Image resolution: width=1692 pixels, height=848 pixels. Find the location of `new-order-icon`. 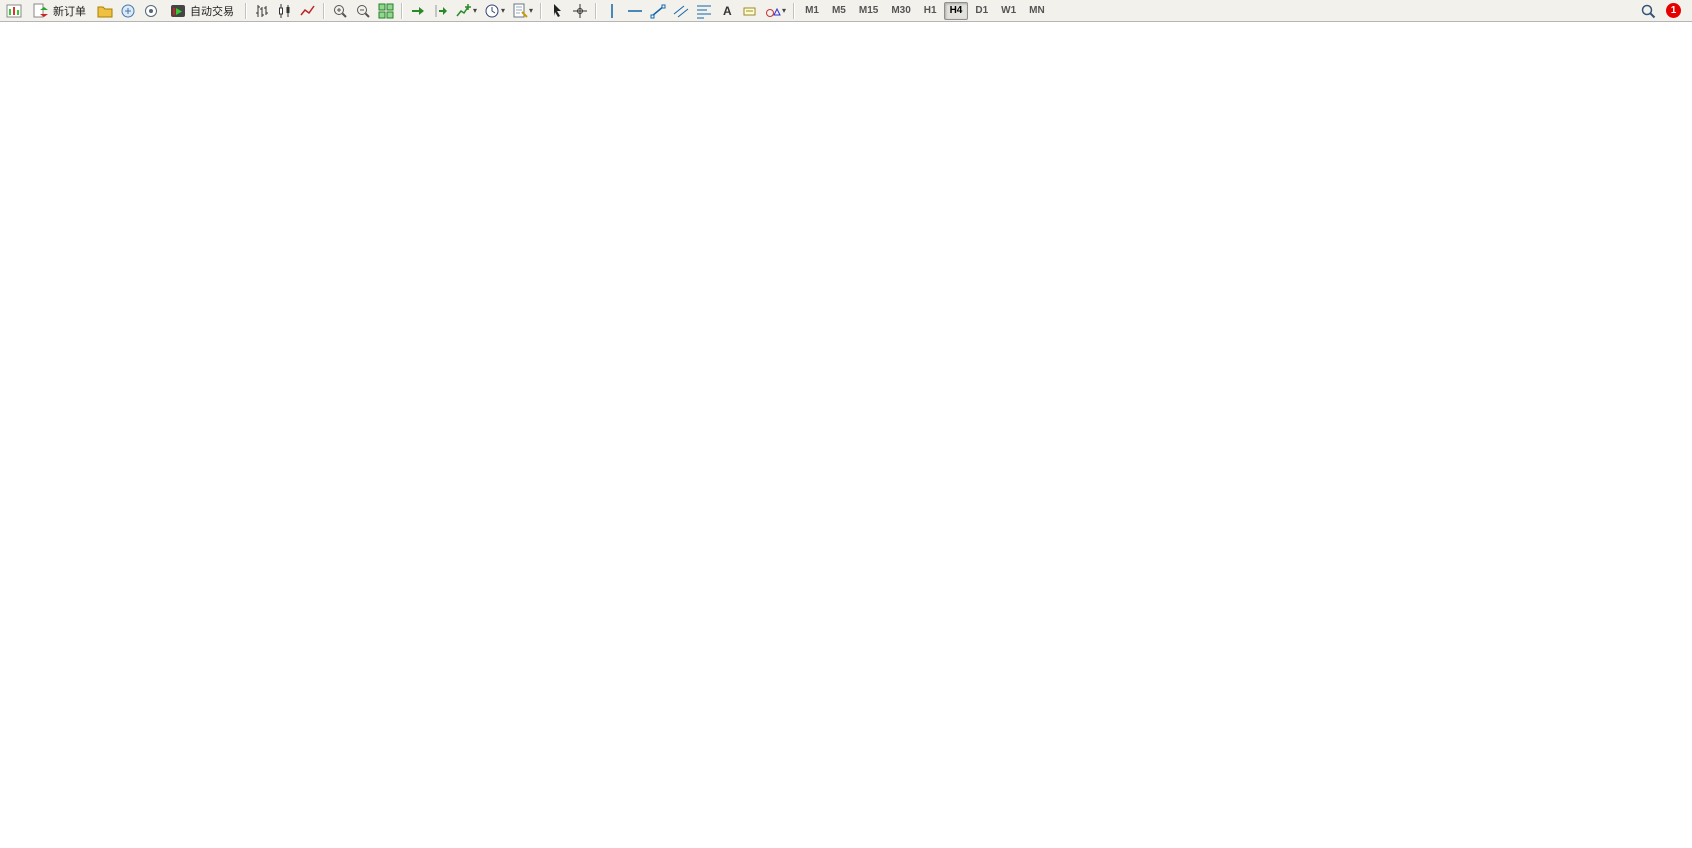

new-order-icon is located at coordinates (40, 10).